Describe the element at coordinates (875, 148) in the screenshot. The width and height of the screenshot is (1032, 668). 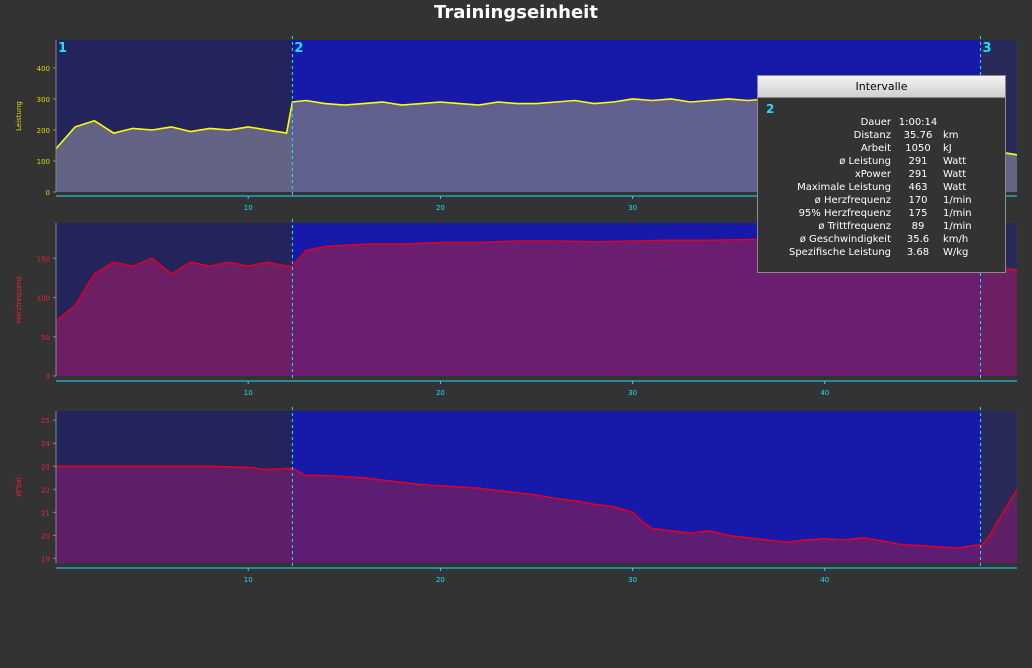
I see `stat-label: Arbeit` at that location.